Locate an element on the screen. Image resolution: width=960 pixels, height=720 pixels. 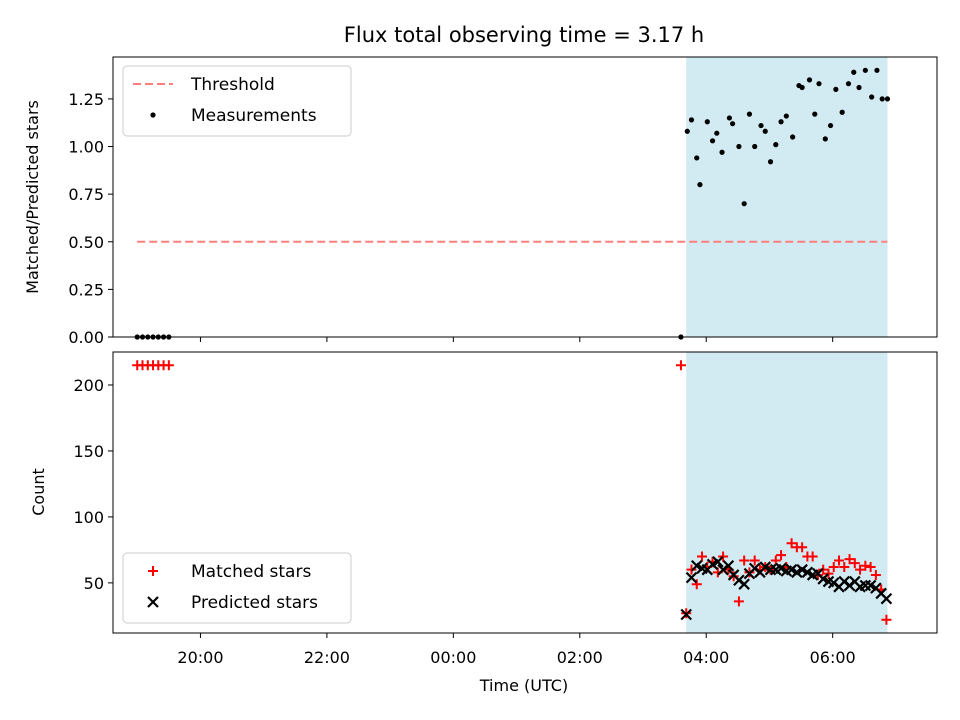
legend-label: Measurements is located at coordinates (254, 116).